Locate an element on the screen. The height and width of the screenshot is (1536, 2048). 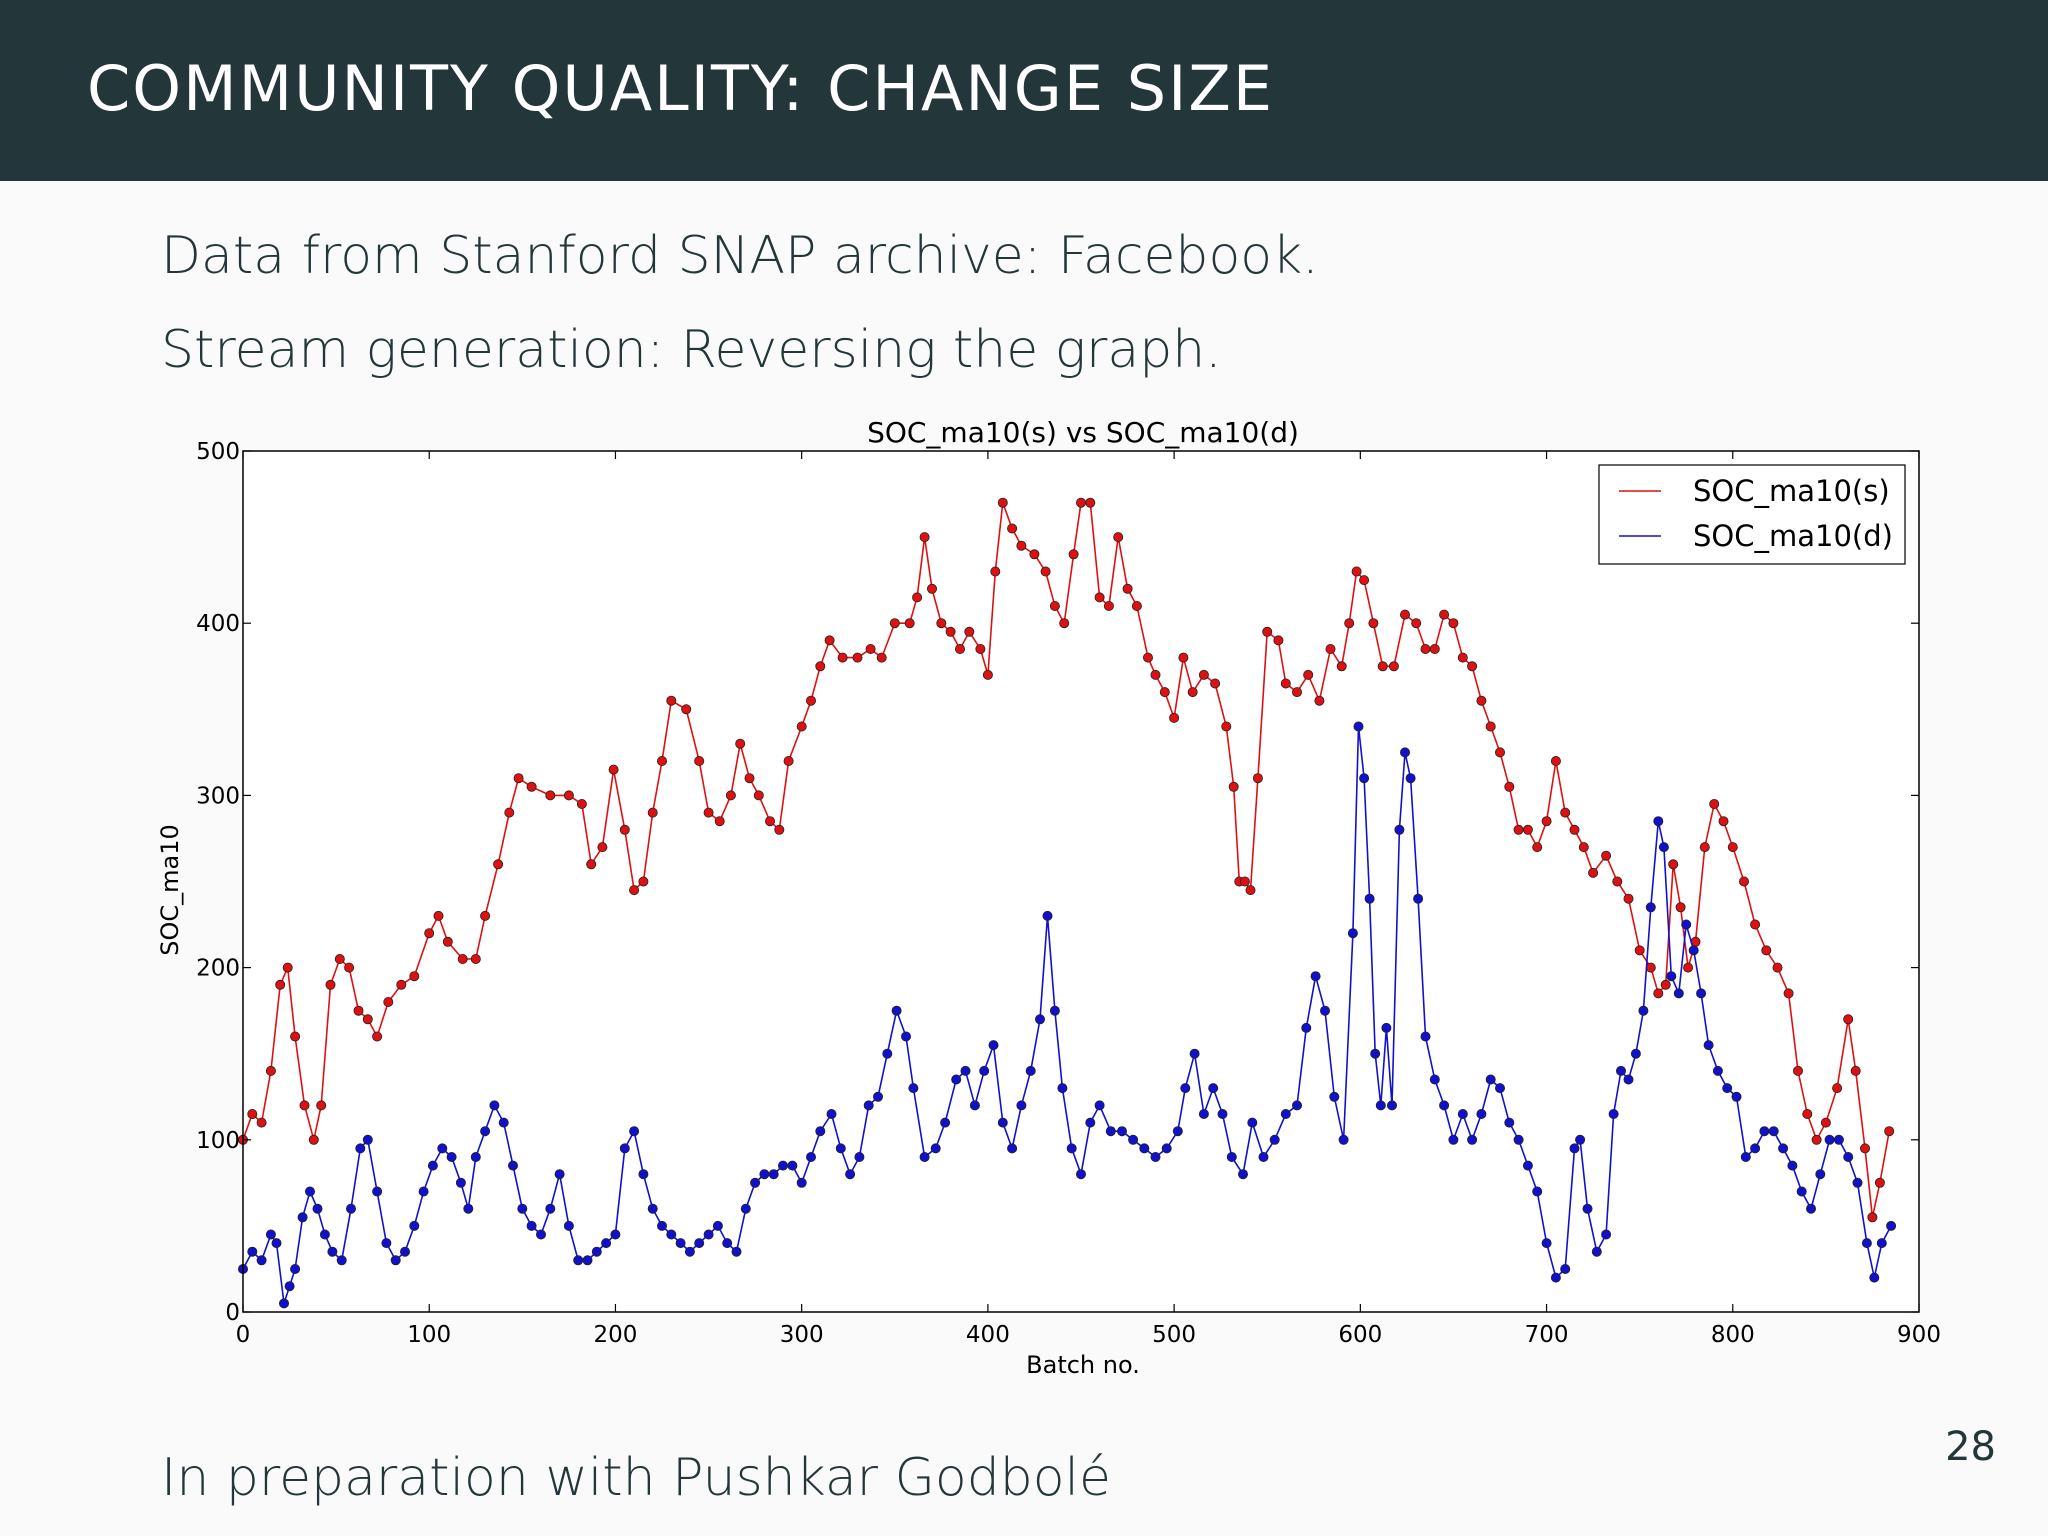
x-tick-label: 100 is located at coordinates (429, 1335).